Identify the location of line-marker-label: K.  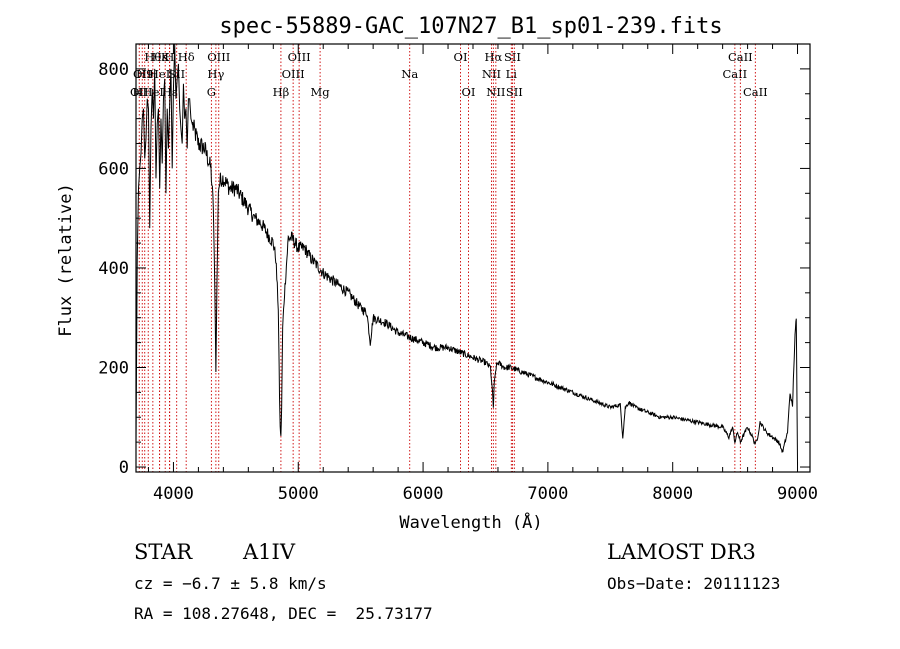
(165, 57).